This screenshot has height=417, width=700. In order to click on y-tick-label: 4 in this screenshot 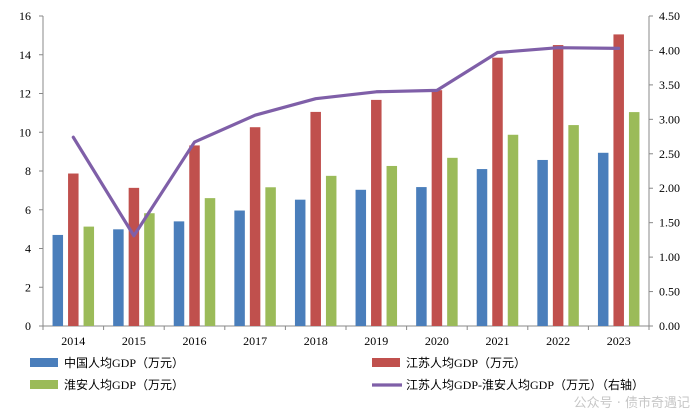, I will do `click(28, 249)`.